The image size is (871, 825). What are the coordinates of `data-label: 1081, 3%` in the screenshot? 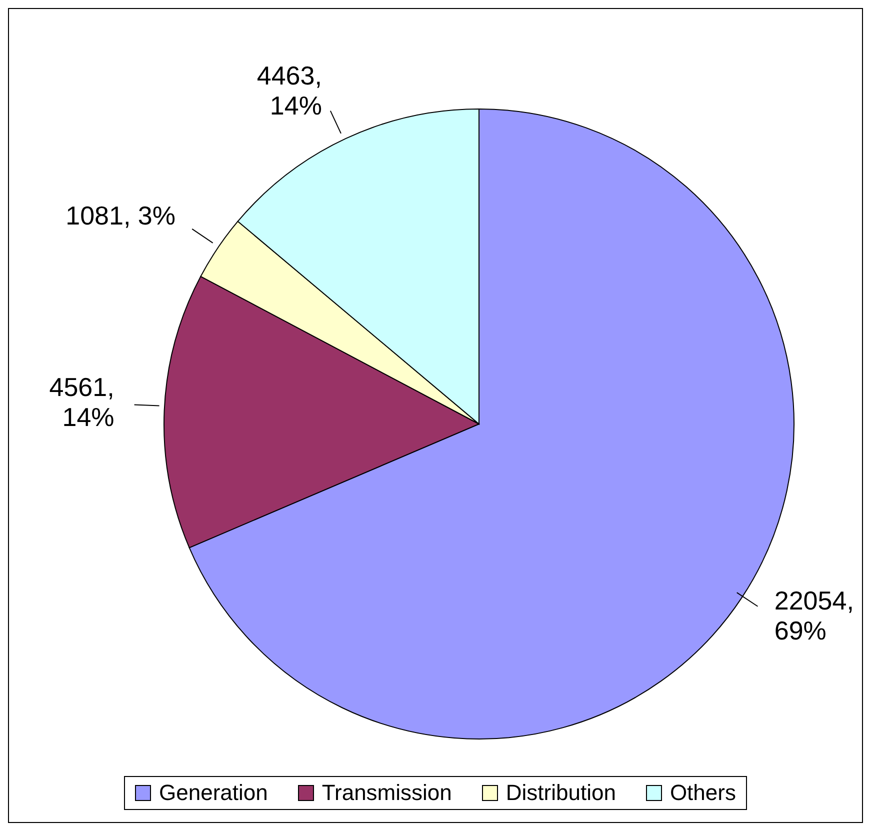 It's located at (121, 215).